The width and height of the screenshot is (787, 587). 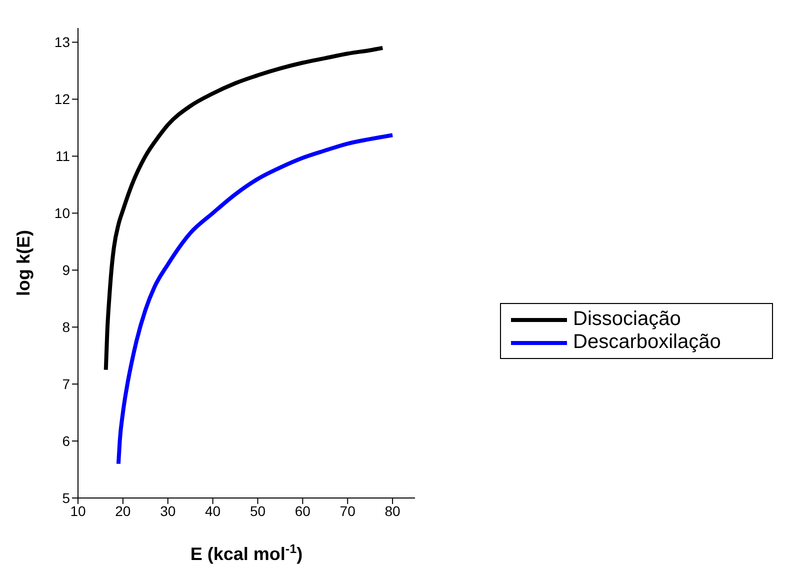 I want to click on x-tick-label: 40, so click(x=213, y=510).